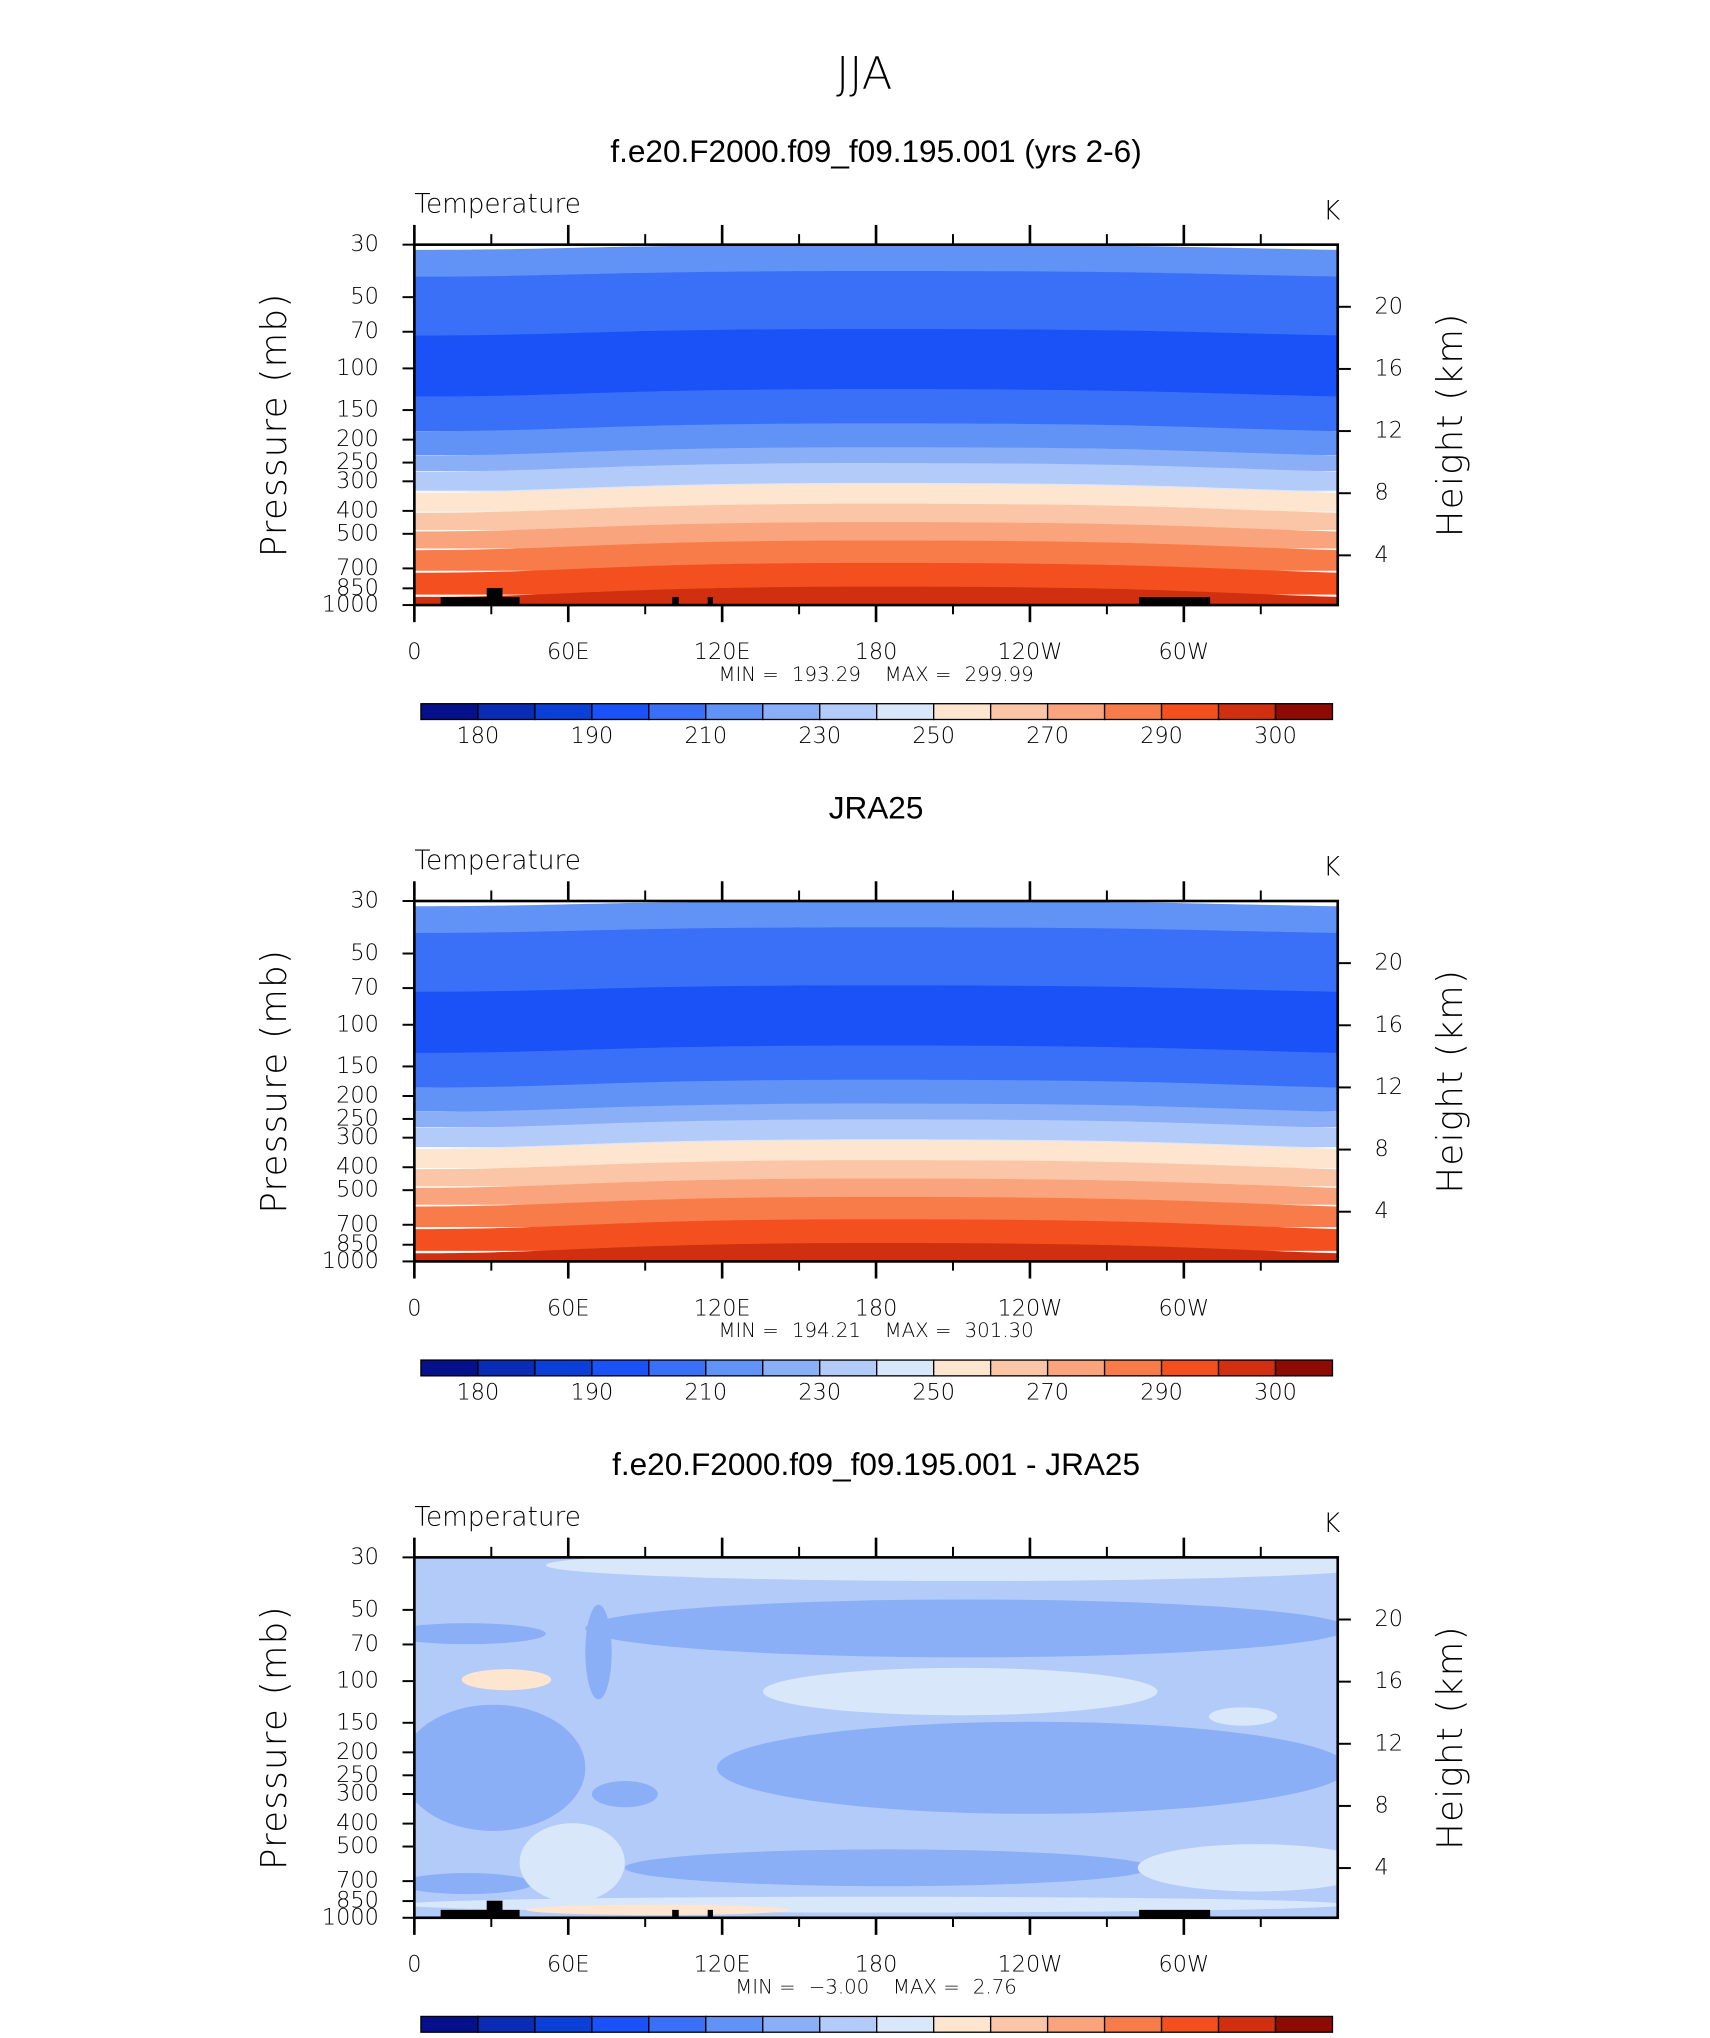  What do you see at coordinates (534, 2037) in the screenshot?
I see `colorbar-label: −7` at bounding box center [534, 2037].